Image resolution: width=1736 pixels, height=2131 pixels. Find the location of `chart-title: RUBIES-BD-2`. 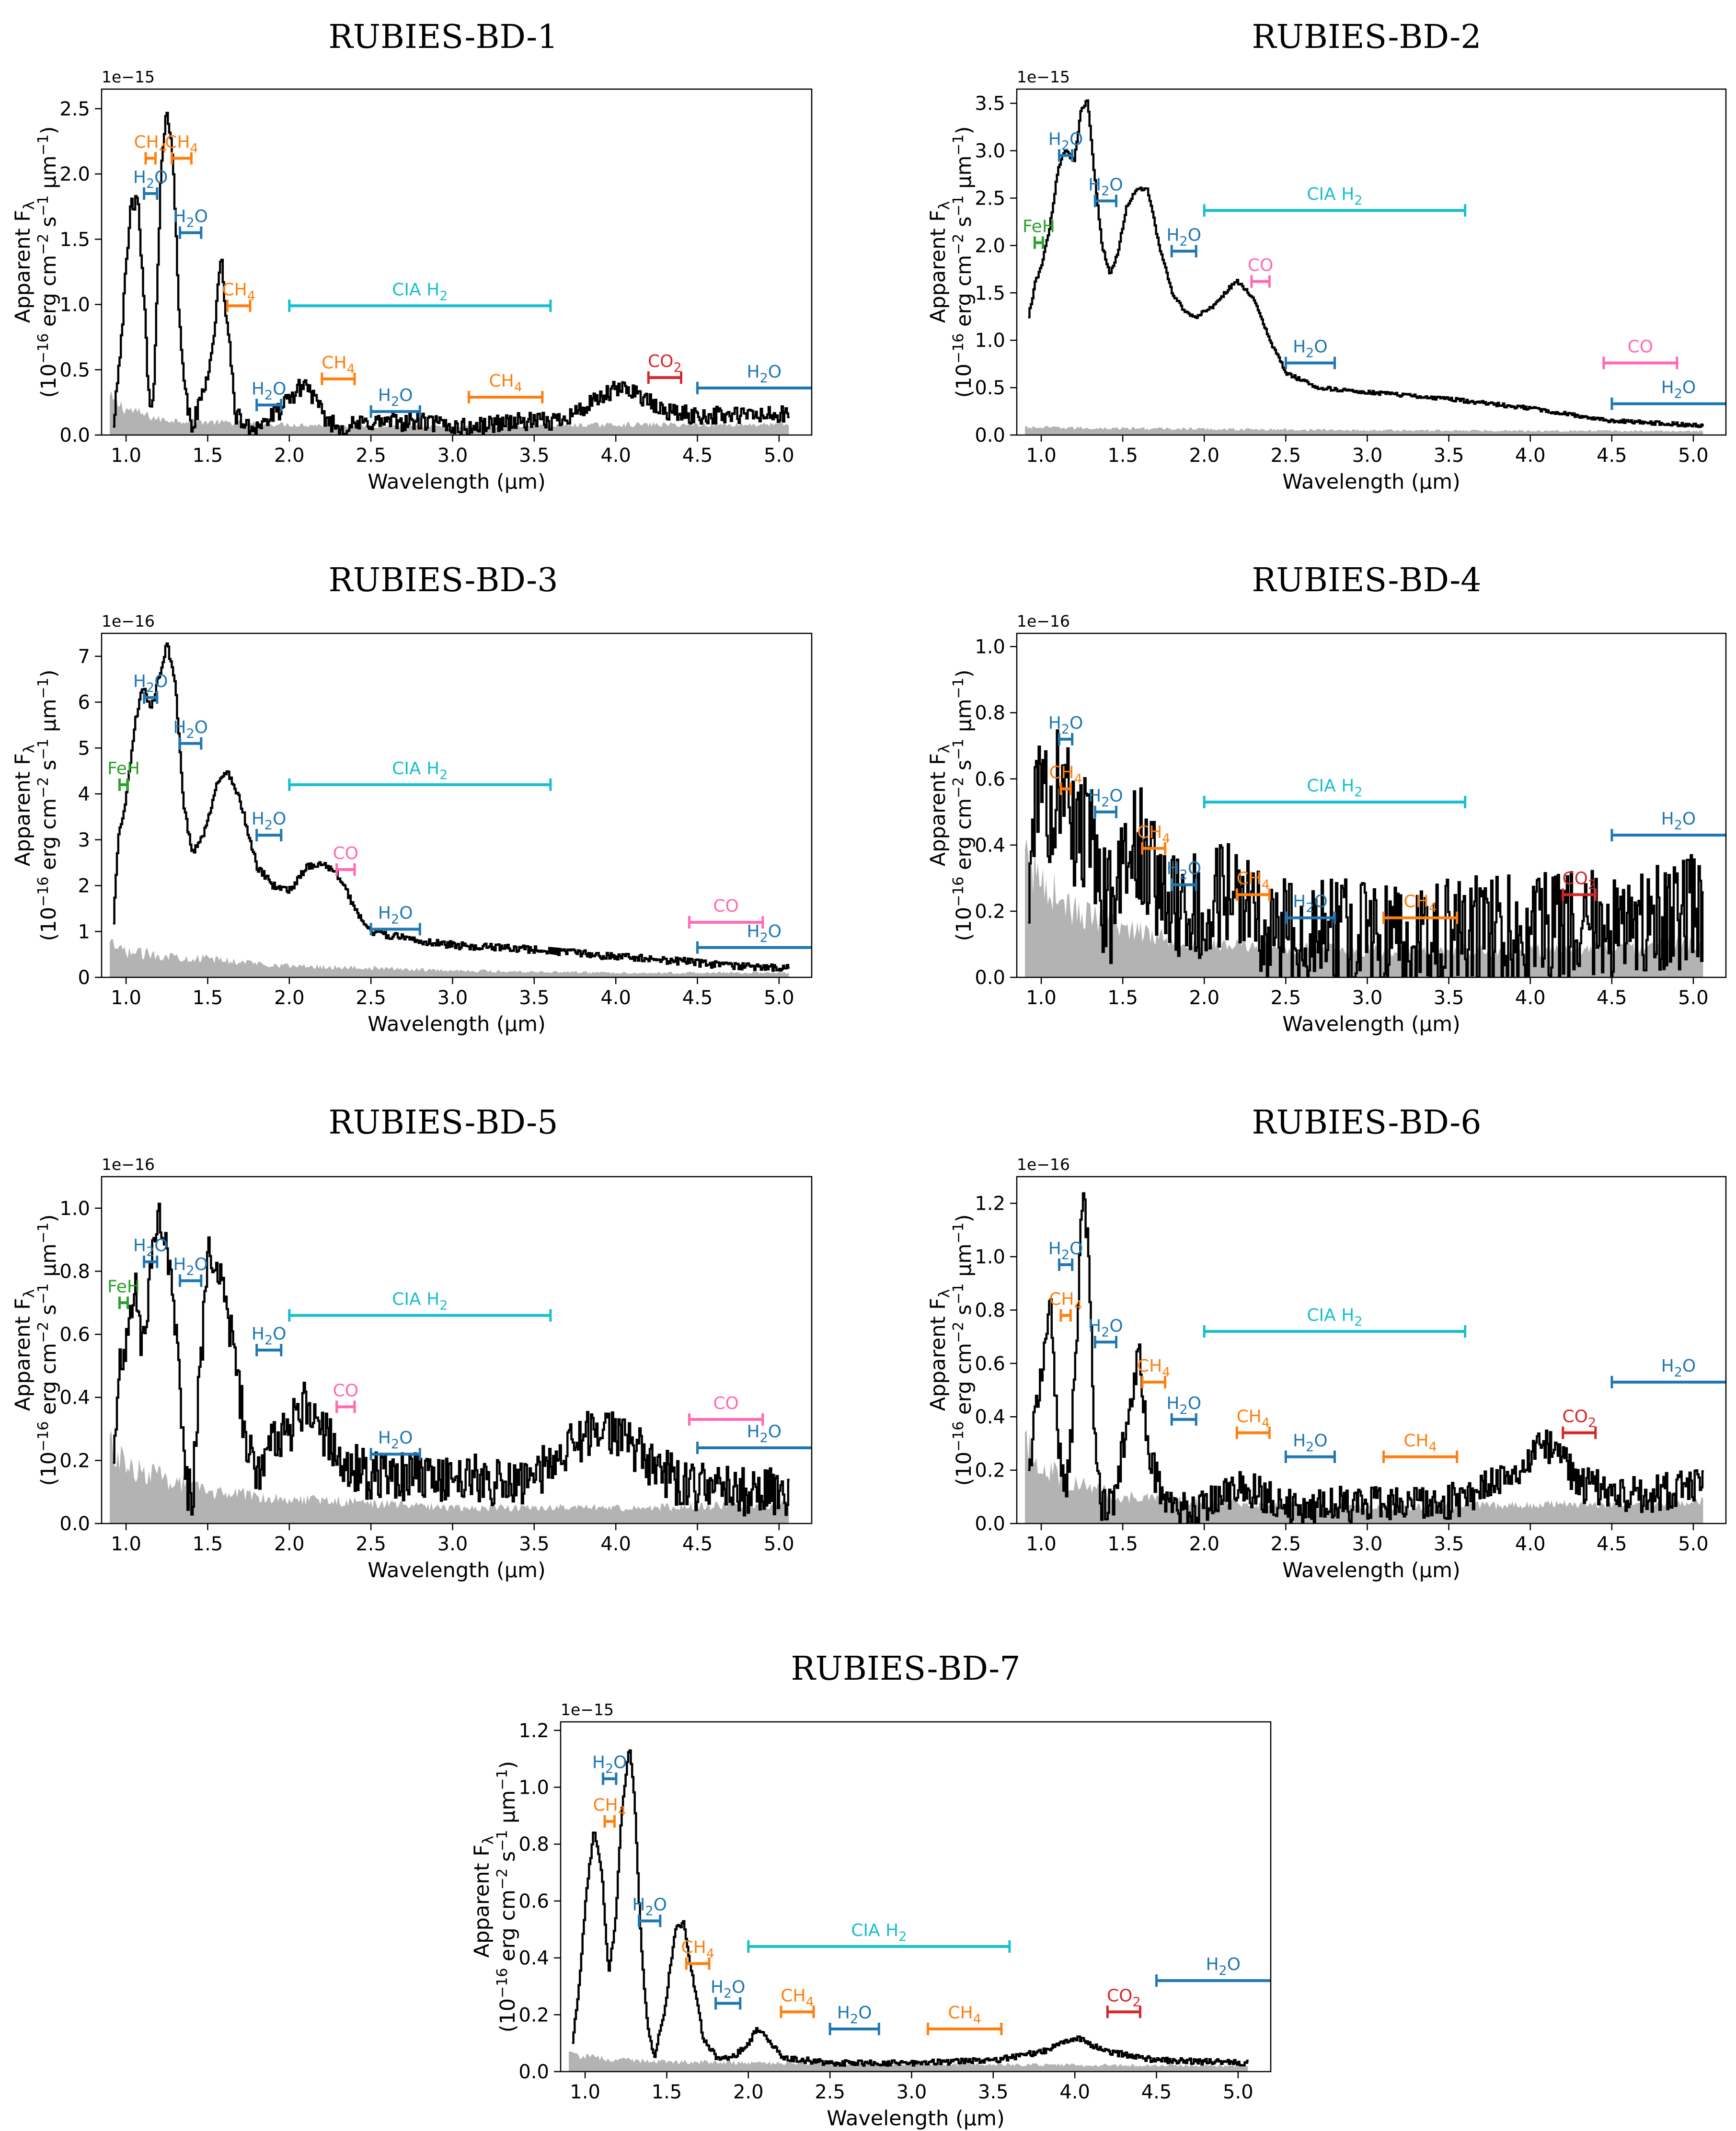

chart-title: RUBIES-BD-2 is located at coordinates (1366, 37).